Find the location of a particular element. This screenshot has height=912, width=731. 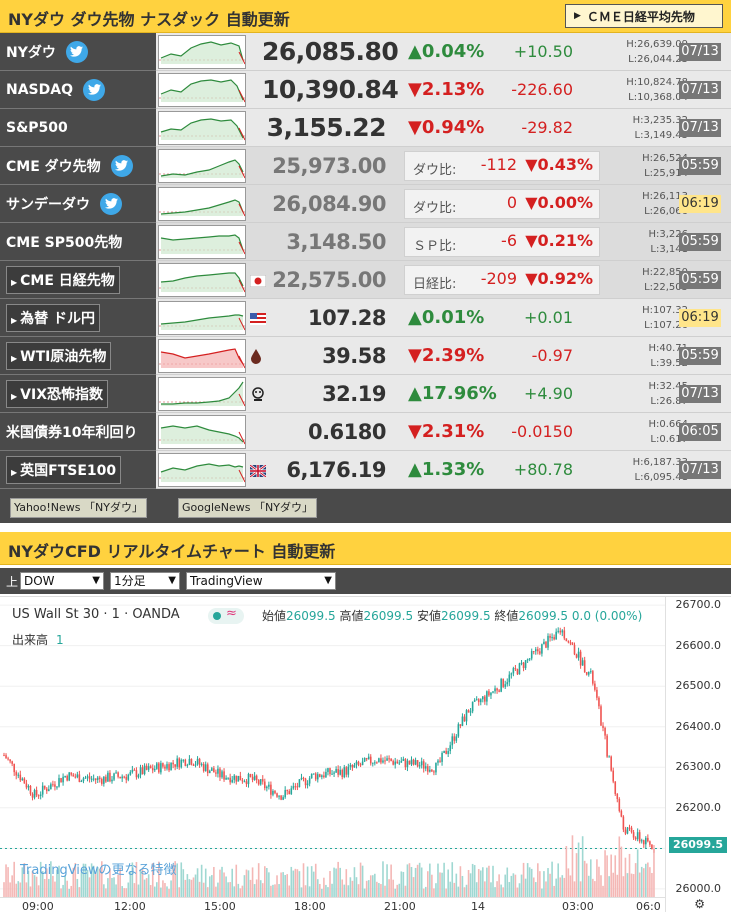

quote-label: CME ダウ先物 is located at coordinates (78, 166).